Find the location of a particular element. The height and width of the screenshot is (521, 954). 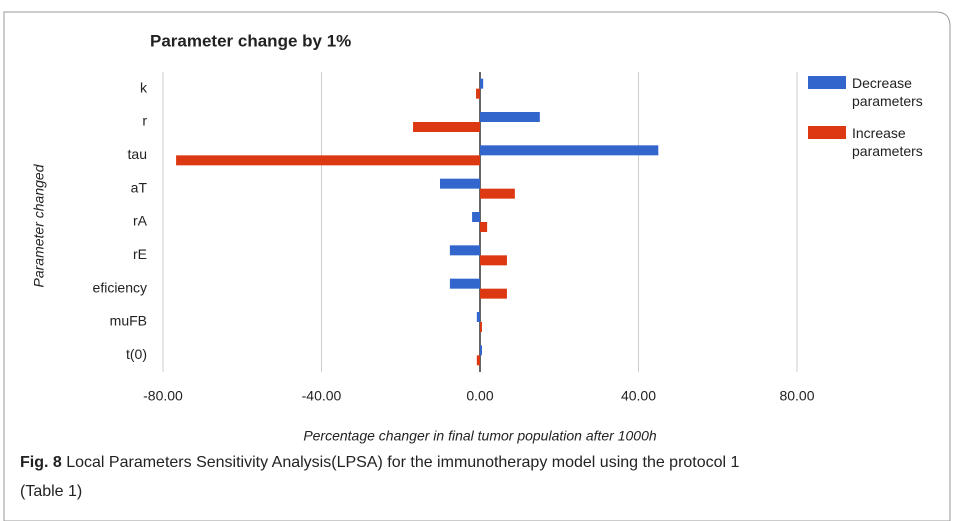

y-tick-label: t(0) is located at coordinates (136, 354).